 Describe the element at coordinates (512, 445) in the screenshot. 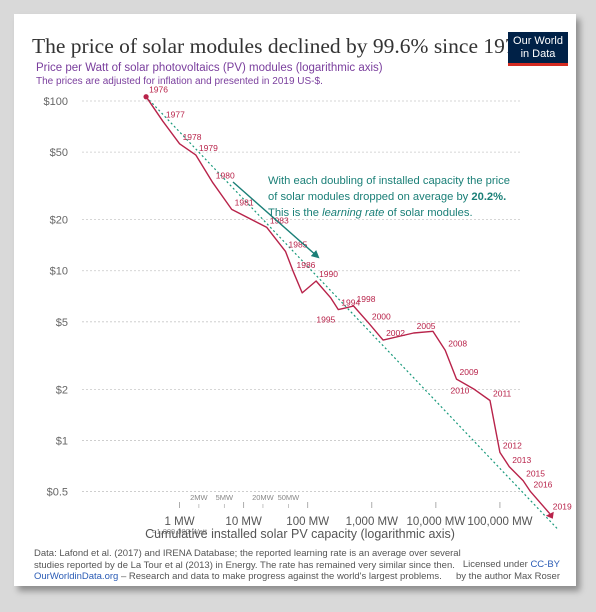

I see `year-label: 2012` at that location.